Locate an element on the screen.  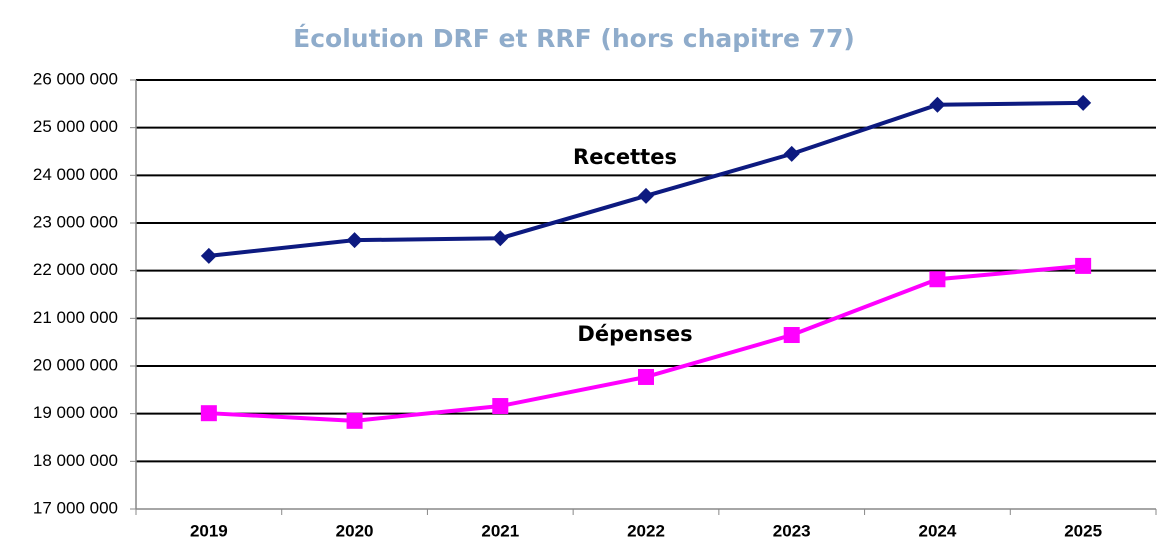
x-tick-label: 2023 is located at coordinates (792, 530).